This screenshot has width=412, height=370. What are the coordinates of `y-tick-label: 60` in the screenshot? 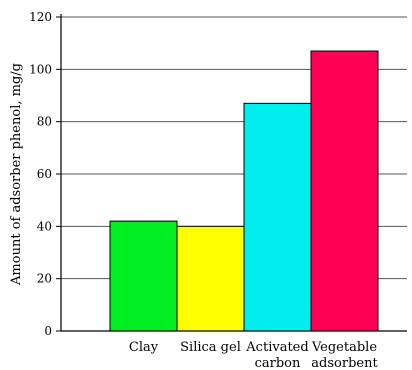 It's located at (44, 174).